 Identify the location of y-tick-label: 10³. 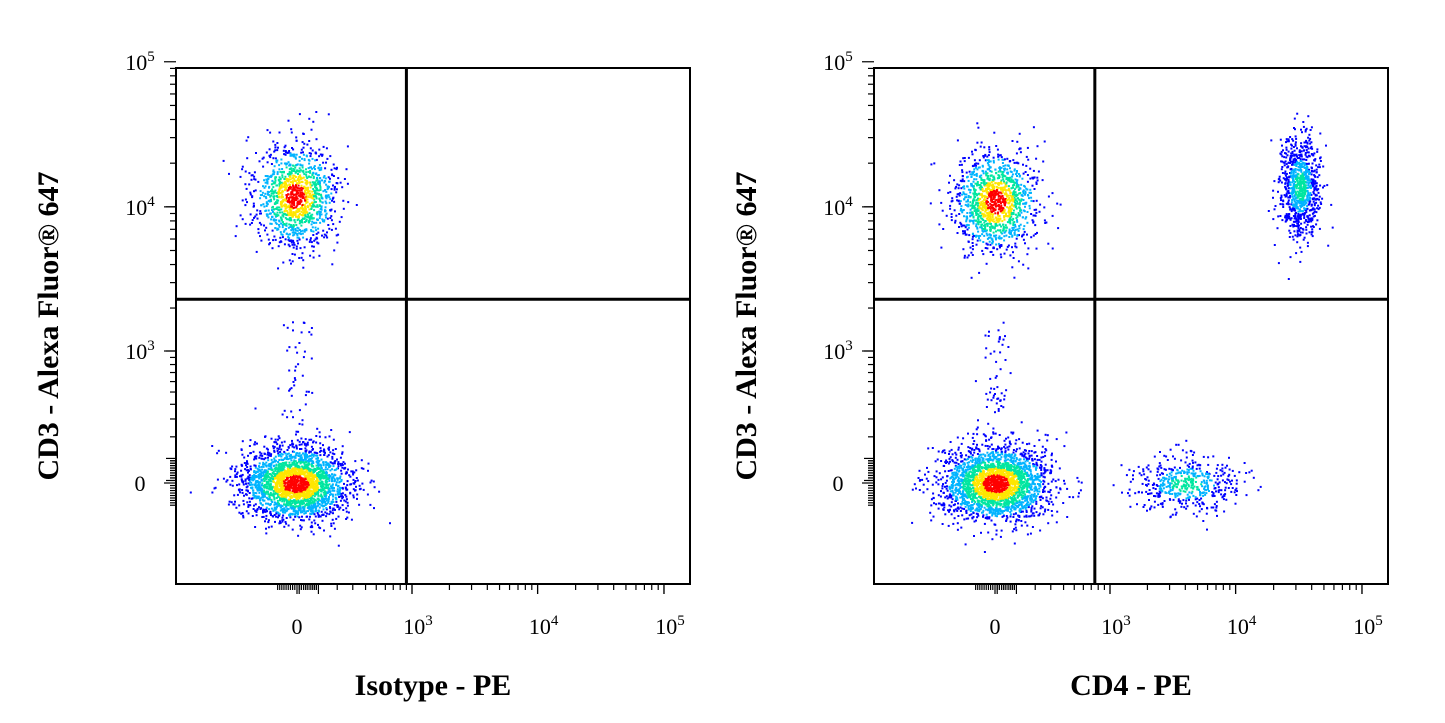
(140, 351).